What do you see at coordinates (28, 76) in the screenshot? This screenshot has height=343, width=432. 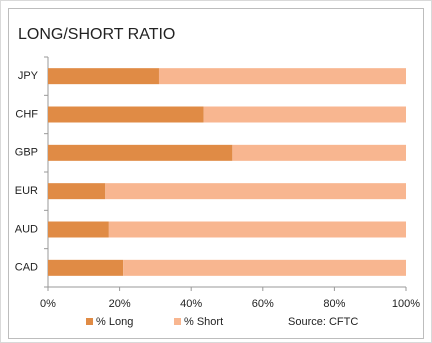 I see `y-tick-label: JPY` at bounding box center [28, 76].